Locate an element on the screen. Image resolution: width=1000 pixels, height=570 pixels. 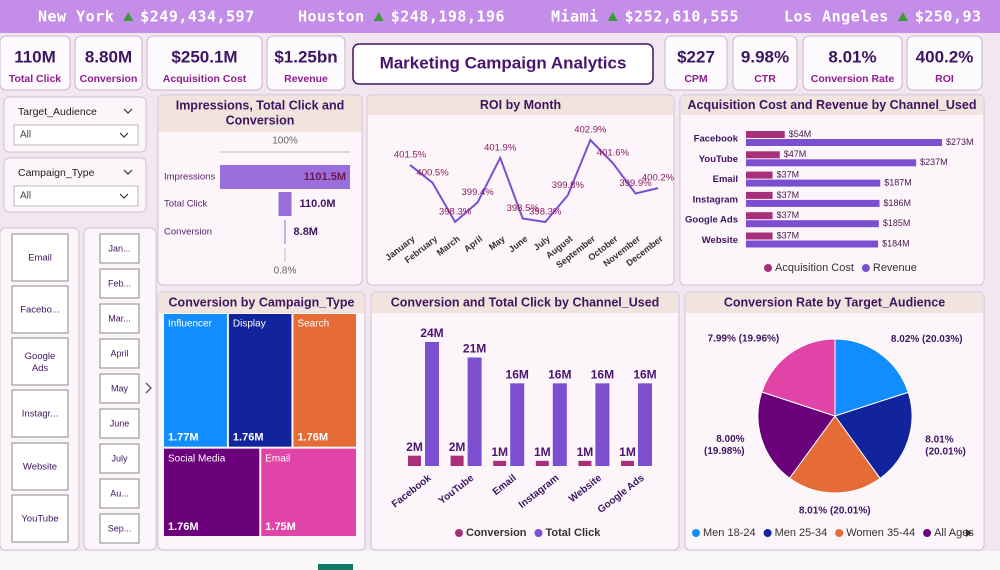
data-label: 400.5% is located at coordinates (432, 172).